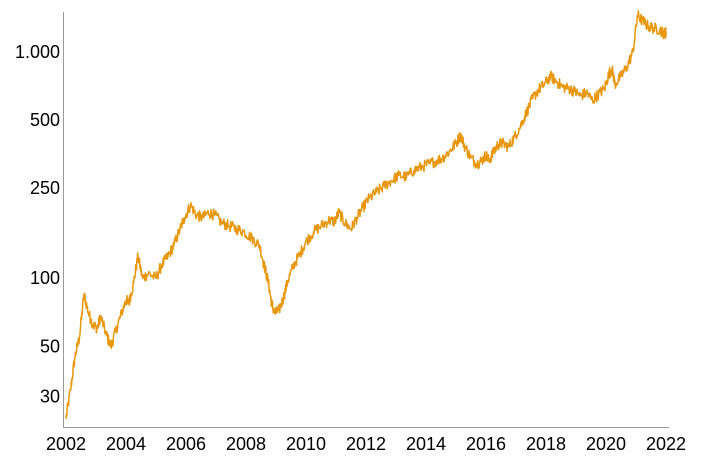  I want to click on x-tick-label: 2002, so click(66, 444).